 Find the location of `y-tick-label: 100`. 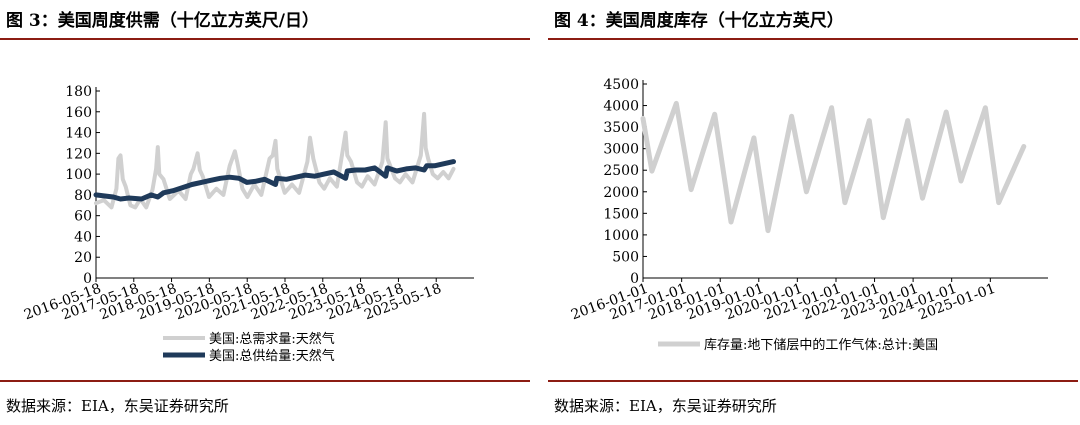

y-tick-label: 100 is located at coordinates (78, 175).